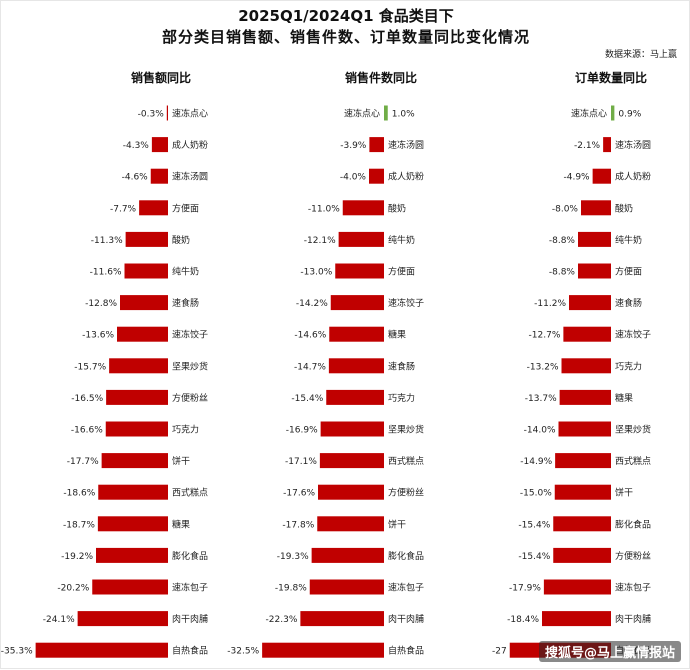 The width and height of the screenshot is (690, 670). I want to click on data-label: -4.3%, so click(136, 146).